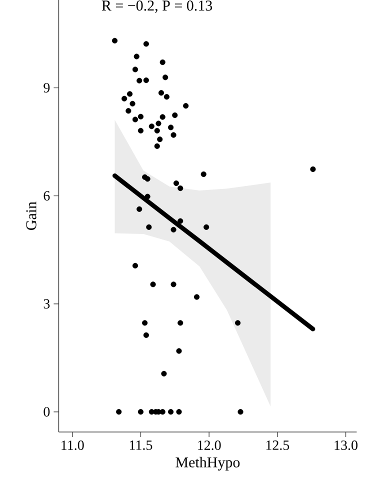  I want to click on x-tick-label: 12.0, so click(209, 445).